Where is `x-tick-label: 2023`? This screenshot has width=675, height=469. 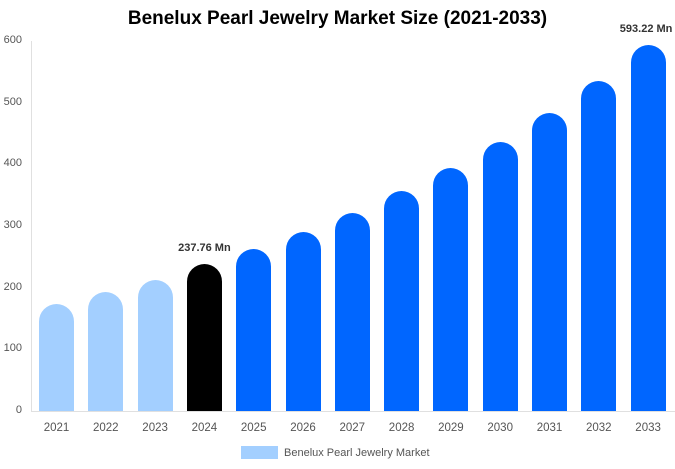
x-tick-label: 2023 is located at coordinates (155, 428).